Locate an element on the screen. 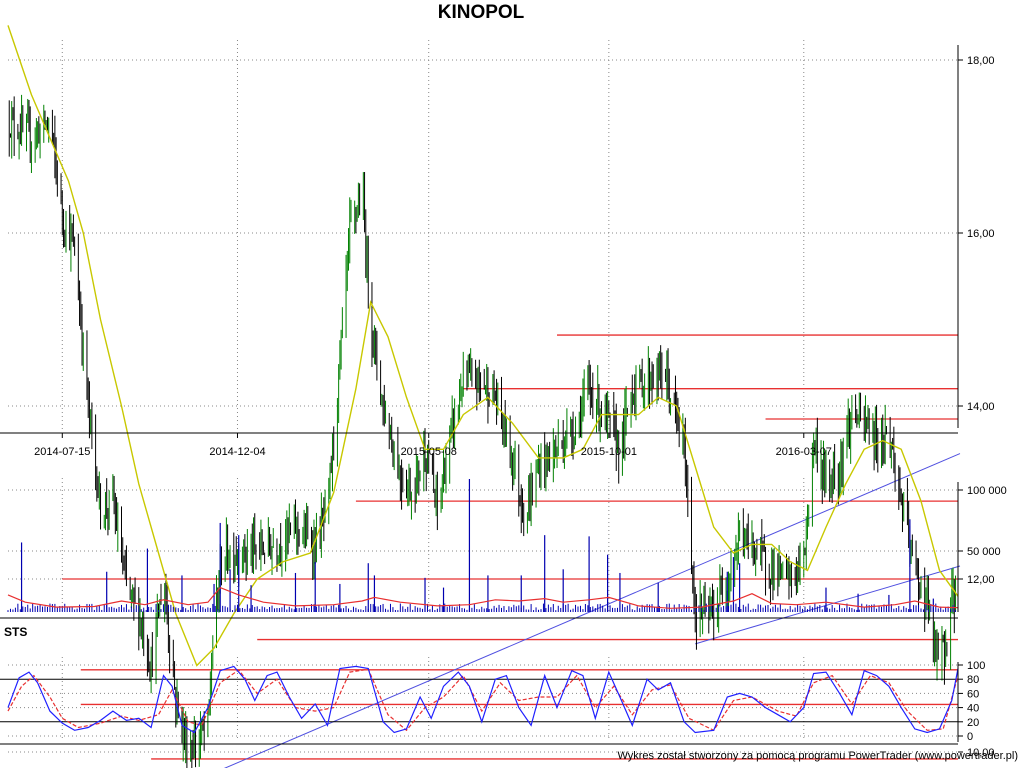  price-tick-label: 12,00 is located at coordinates (981, 580).